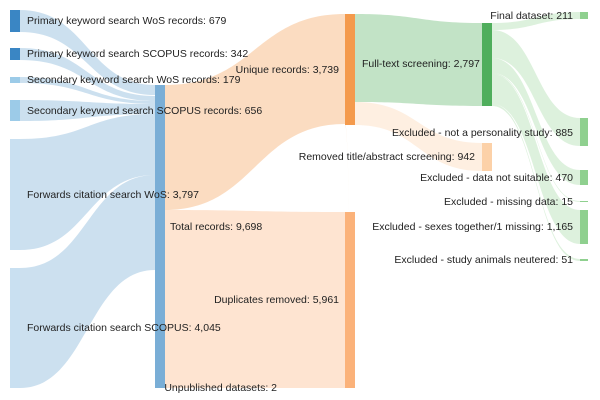 Image resolution: width=600 pixels, height=400 pixels. Describe the element at coordinates (216, 227) in the screenshot. I see `node-label-total: Total records: 9,698` at that location.